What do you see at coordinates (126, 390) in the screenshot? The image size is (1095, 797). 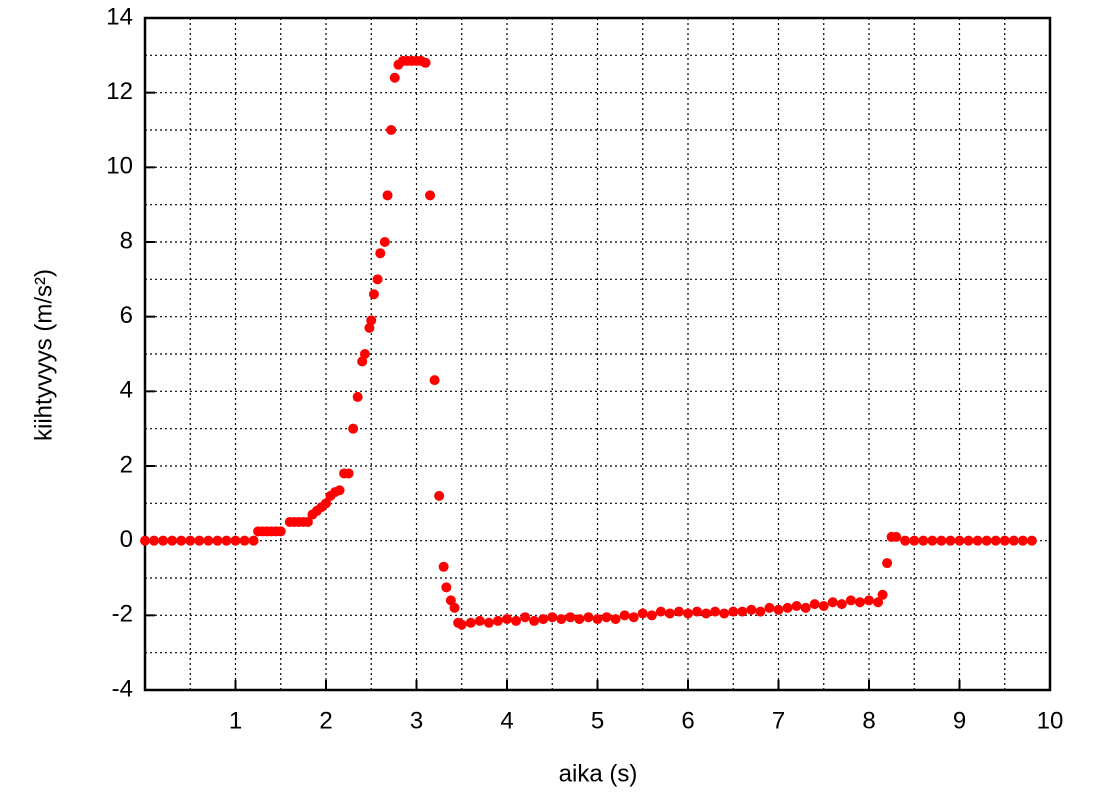 I see `y-tick-label: 4` at bounding box center [126, 390].